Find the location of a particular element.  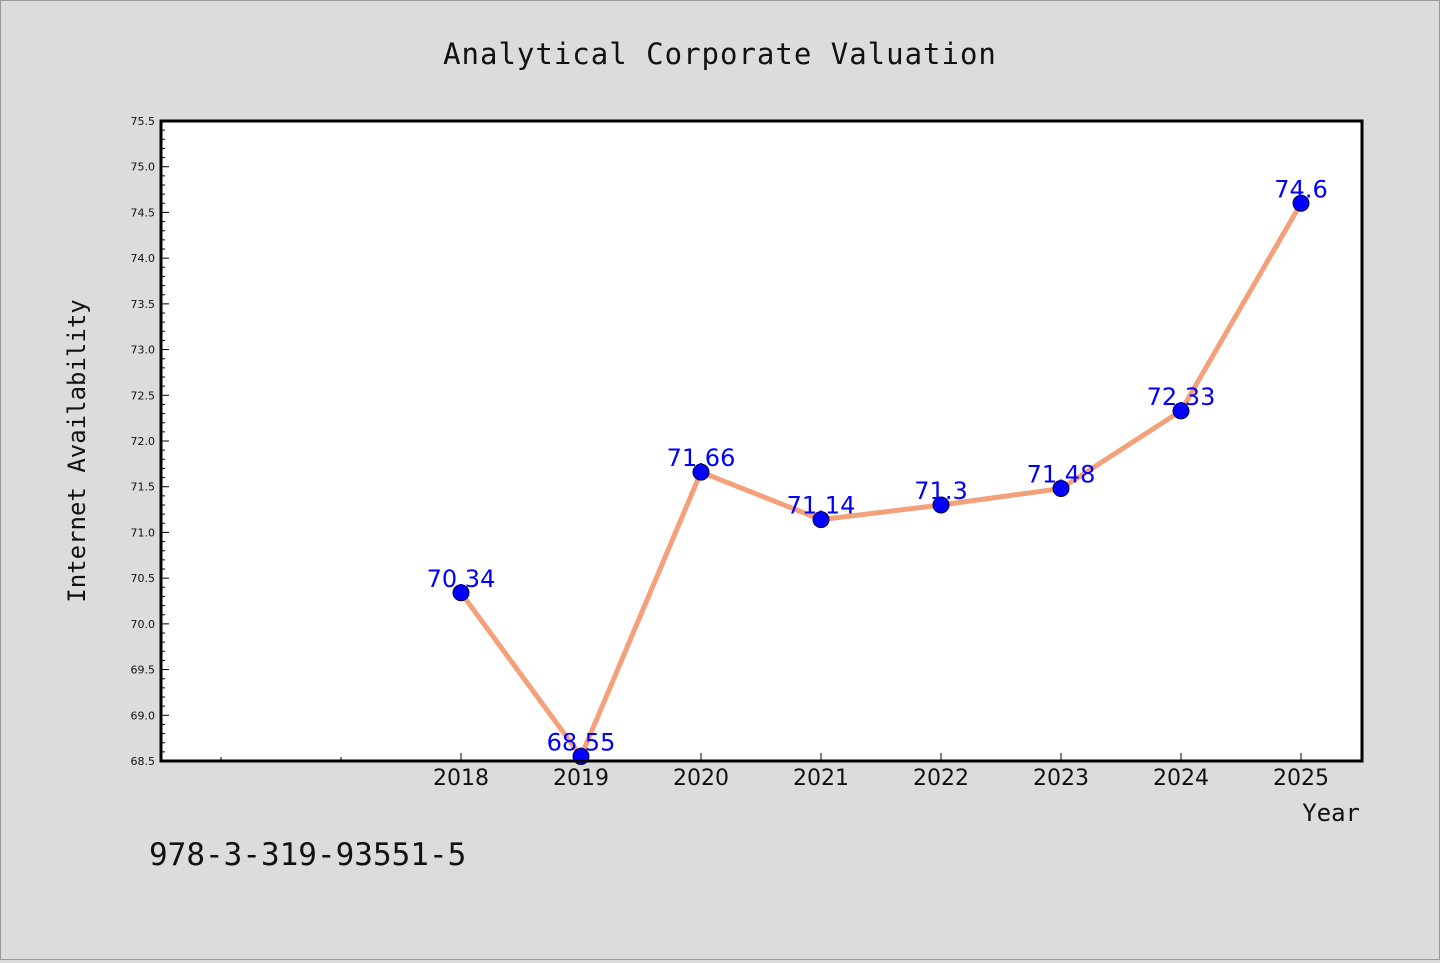

data-label: 71.3 is located at coordinates (940, 491).